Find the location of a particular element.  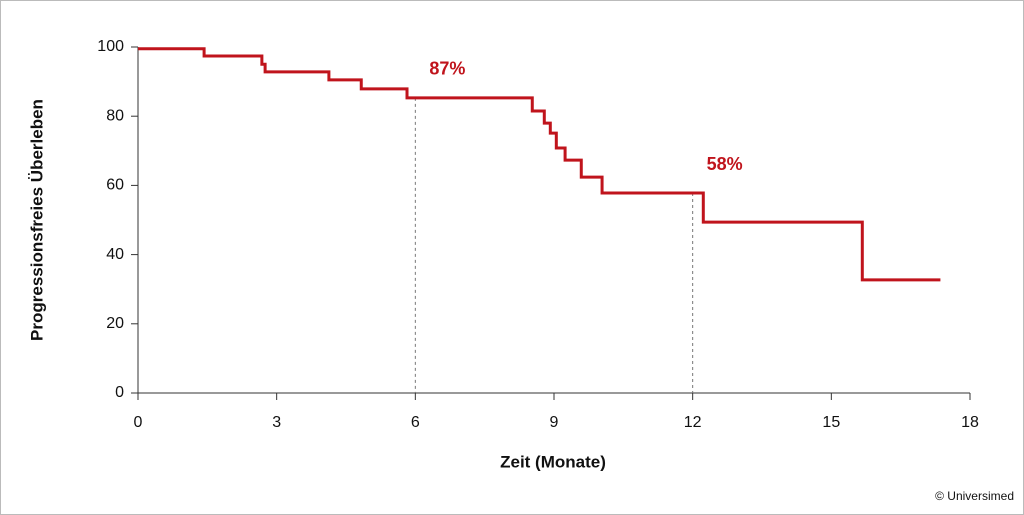

annotation: 58% is located at coordinates (725, 164).